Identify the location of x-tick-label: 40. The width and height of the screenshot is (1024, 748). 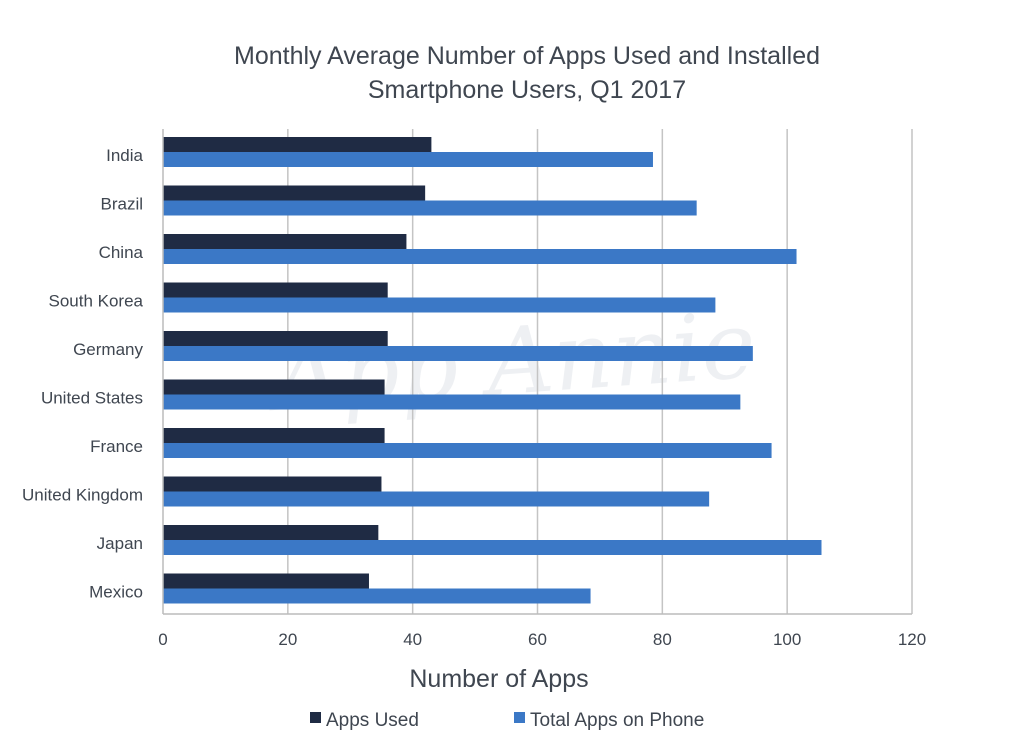
(412, 639).